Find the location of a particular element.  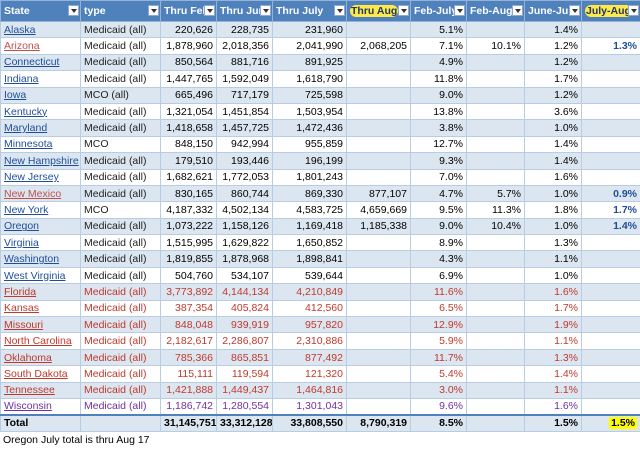

value-cell: 1,451,854 is located at coordinates (245, 111).